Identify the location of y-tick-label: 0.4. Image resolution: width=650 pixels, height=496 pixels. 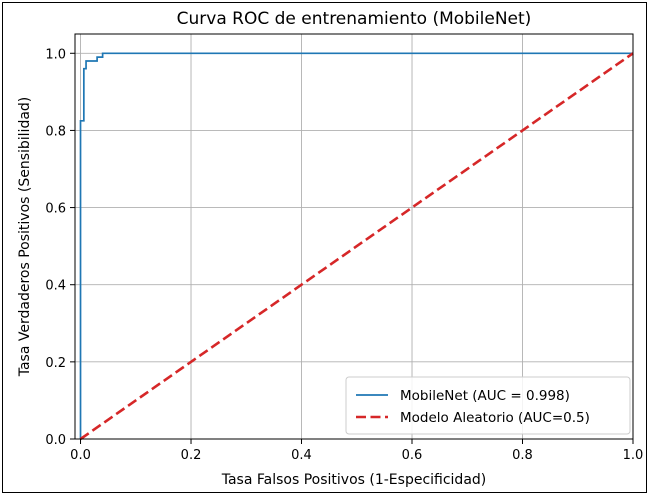
(55, 286).